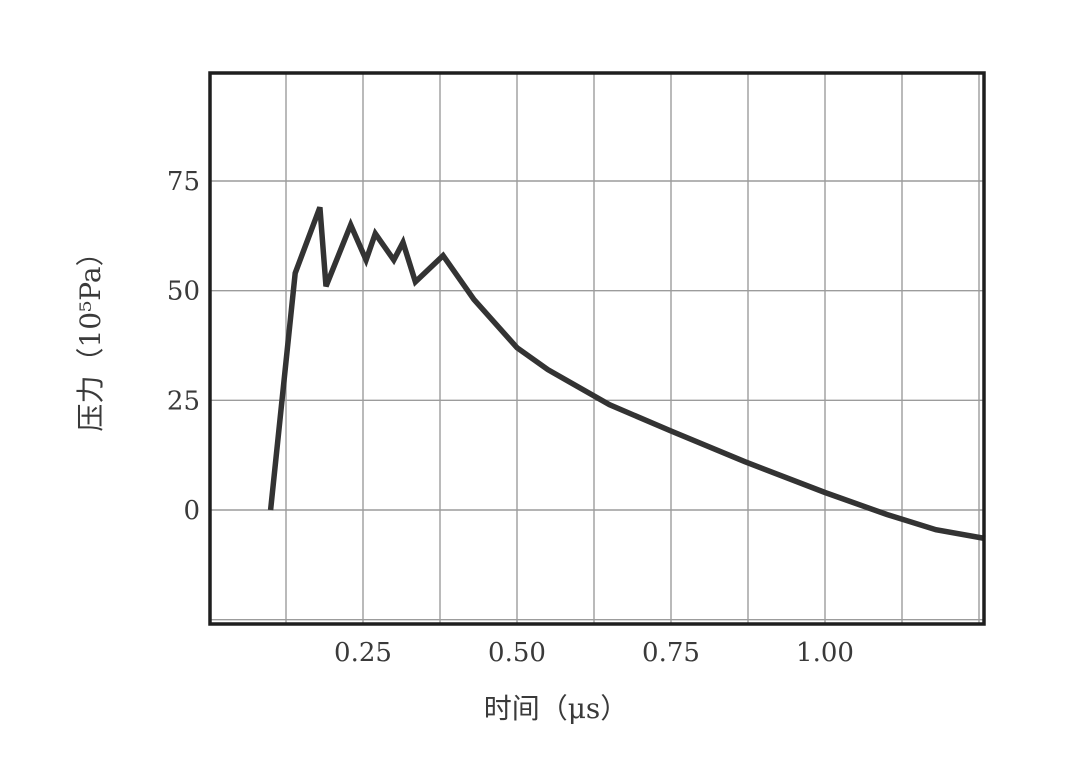  I want to click on x-axis-label: 时间（μs）, so click(556, 708).